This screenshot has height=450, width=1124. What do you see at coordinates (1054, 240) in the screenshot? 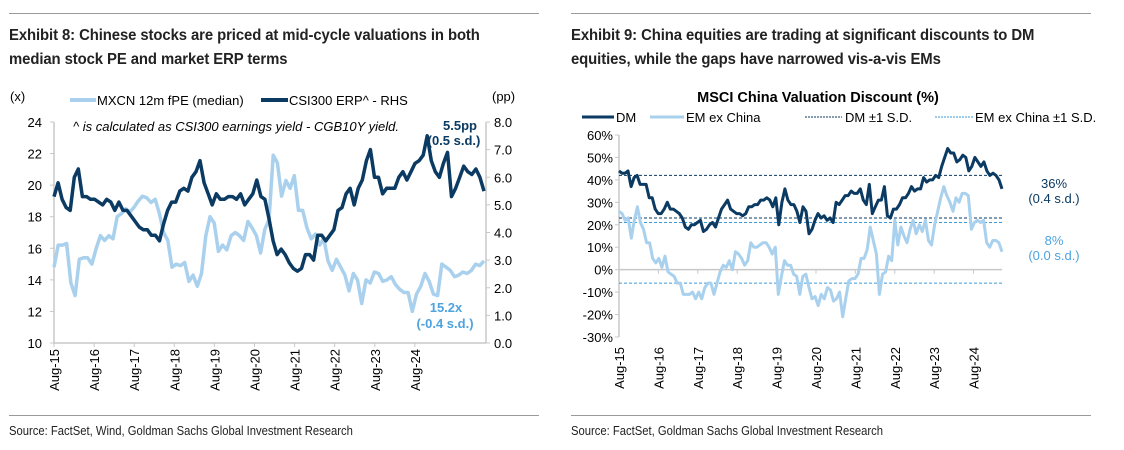
I see `em-annotation-value: 8%` at bounding box center [1054, 240].